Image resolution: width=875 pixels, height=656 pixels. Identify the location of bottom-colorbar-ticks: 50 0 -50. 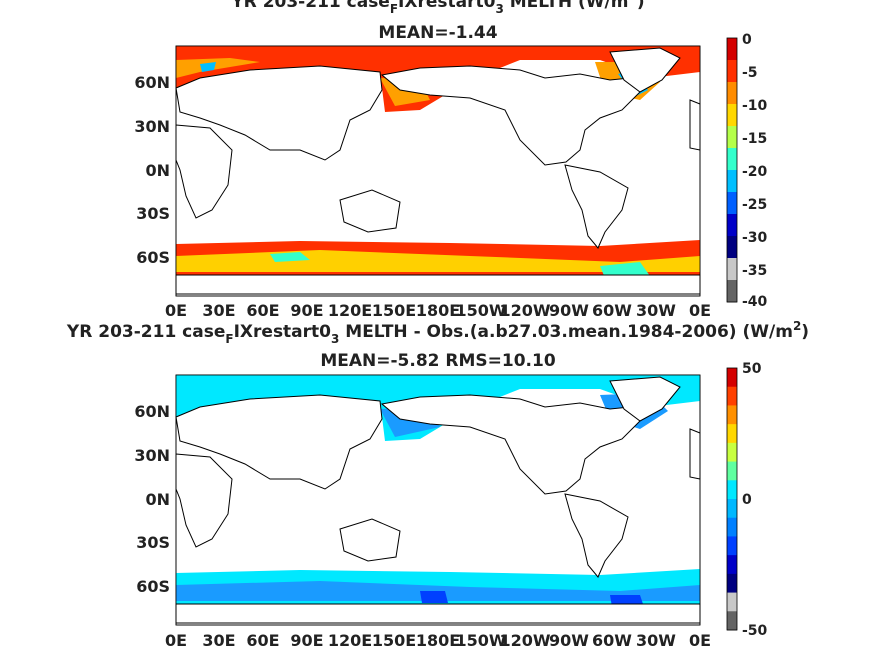
(755, 500).